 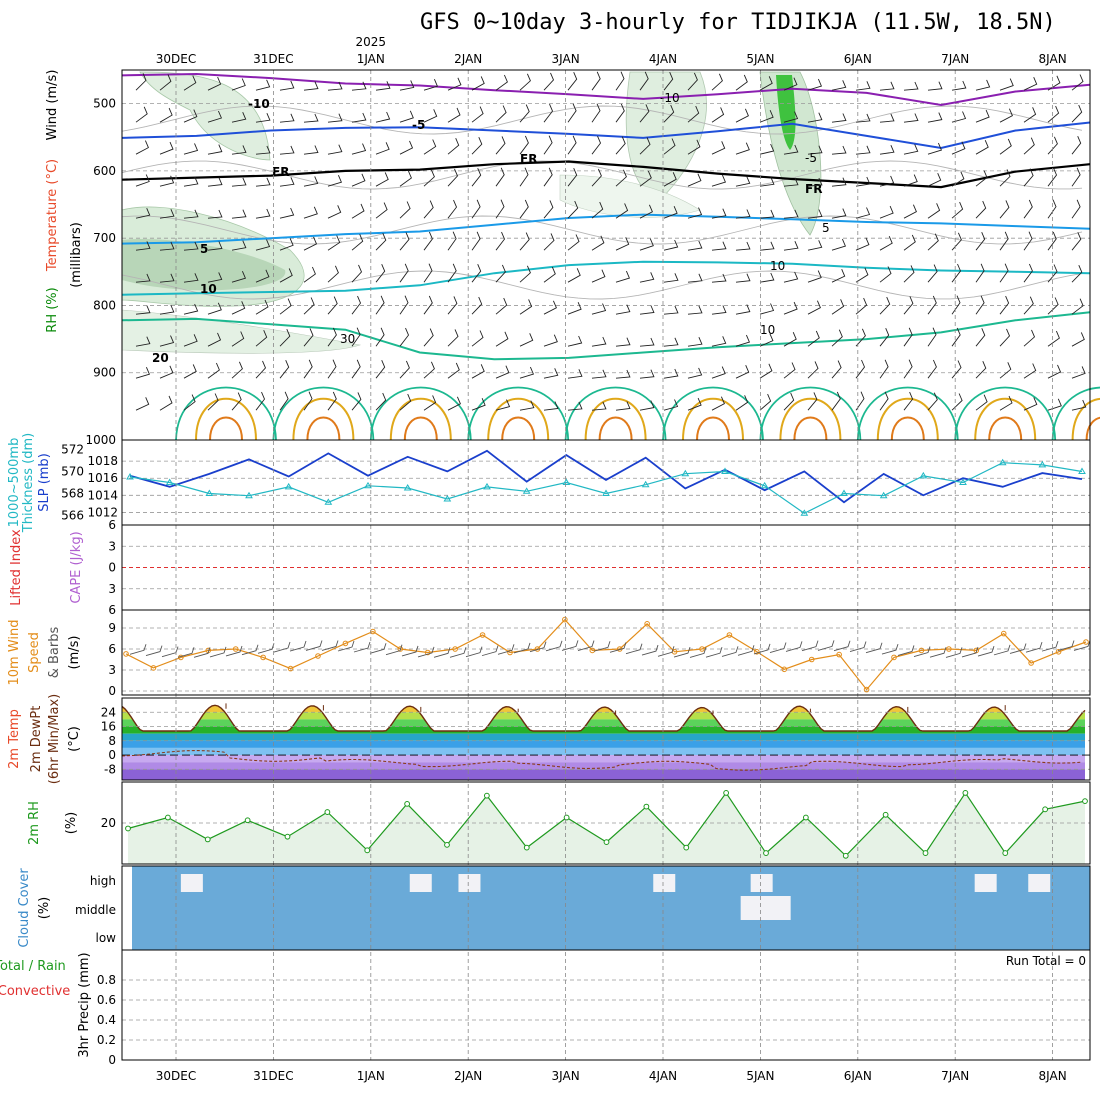 What do you see at coordinates (606, 174) in the screenshot?
I see `isotherm-FR` at bounding box center [606, 174].